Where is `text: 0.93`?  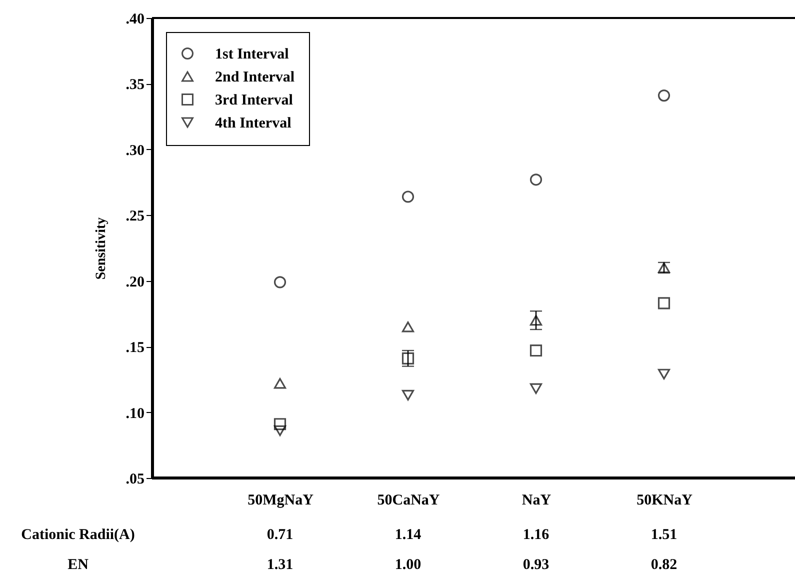
text: 0.93 is located at coordinates (536, 565).